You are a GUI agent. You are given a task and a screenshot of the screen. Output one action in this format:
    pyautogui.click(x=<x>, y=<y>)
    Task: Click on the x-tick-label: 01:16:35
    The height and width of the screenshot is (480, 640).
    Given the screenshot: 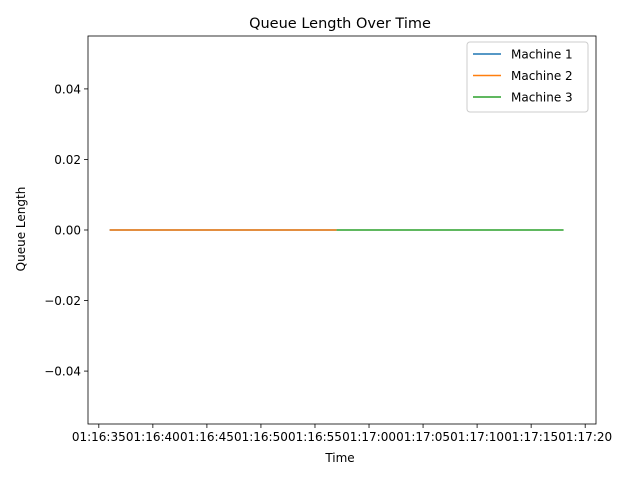 What is the action you would take?
    pyautogui.click(x=99, y=437)
    